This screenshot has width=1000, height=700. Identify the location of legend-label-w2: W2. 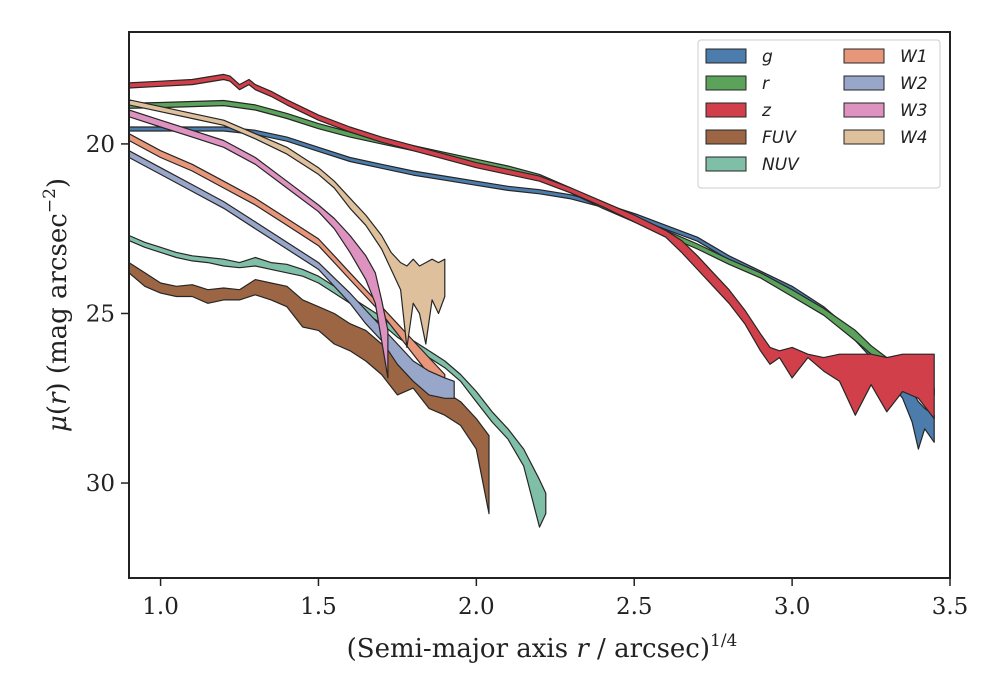
(914, 84).